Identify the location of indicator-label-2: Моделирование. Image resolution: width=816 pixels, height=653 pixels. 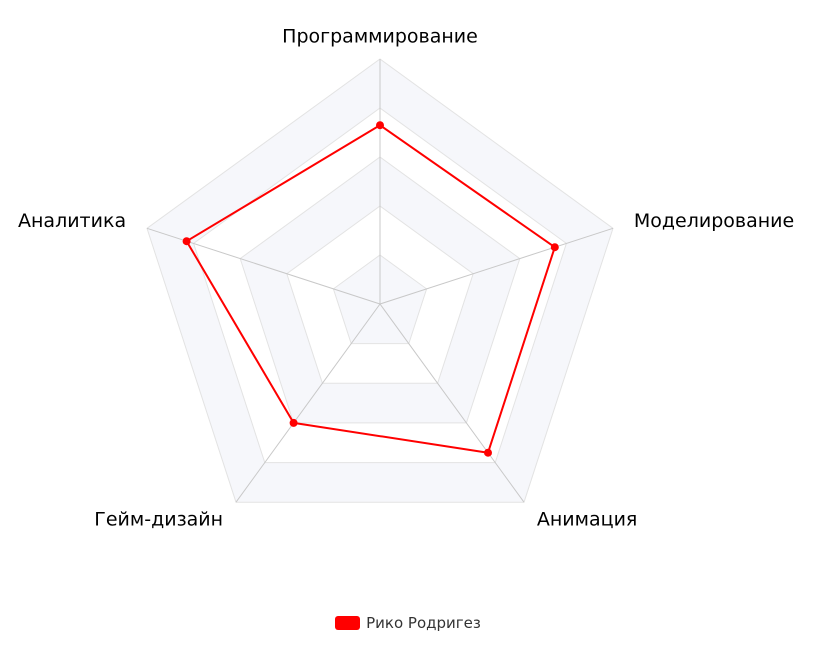
(714, 221).